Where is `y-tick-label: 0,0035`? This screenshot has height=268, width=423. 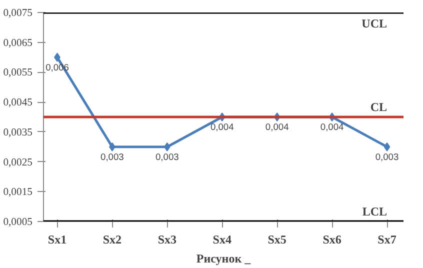
y-tick-label: 0,0035 is located at coordinates (18, 132).